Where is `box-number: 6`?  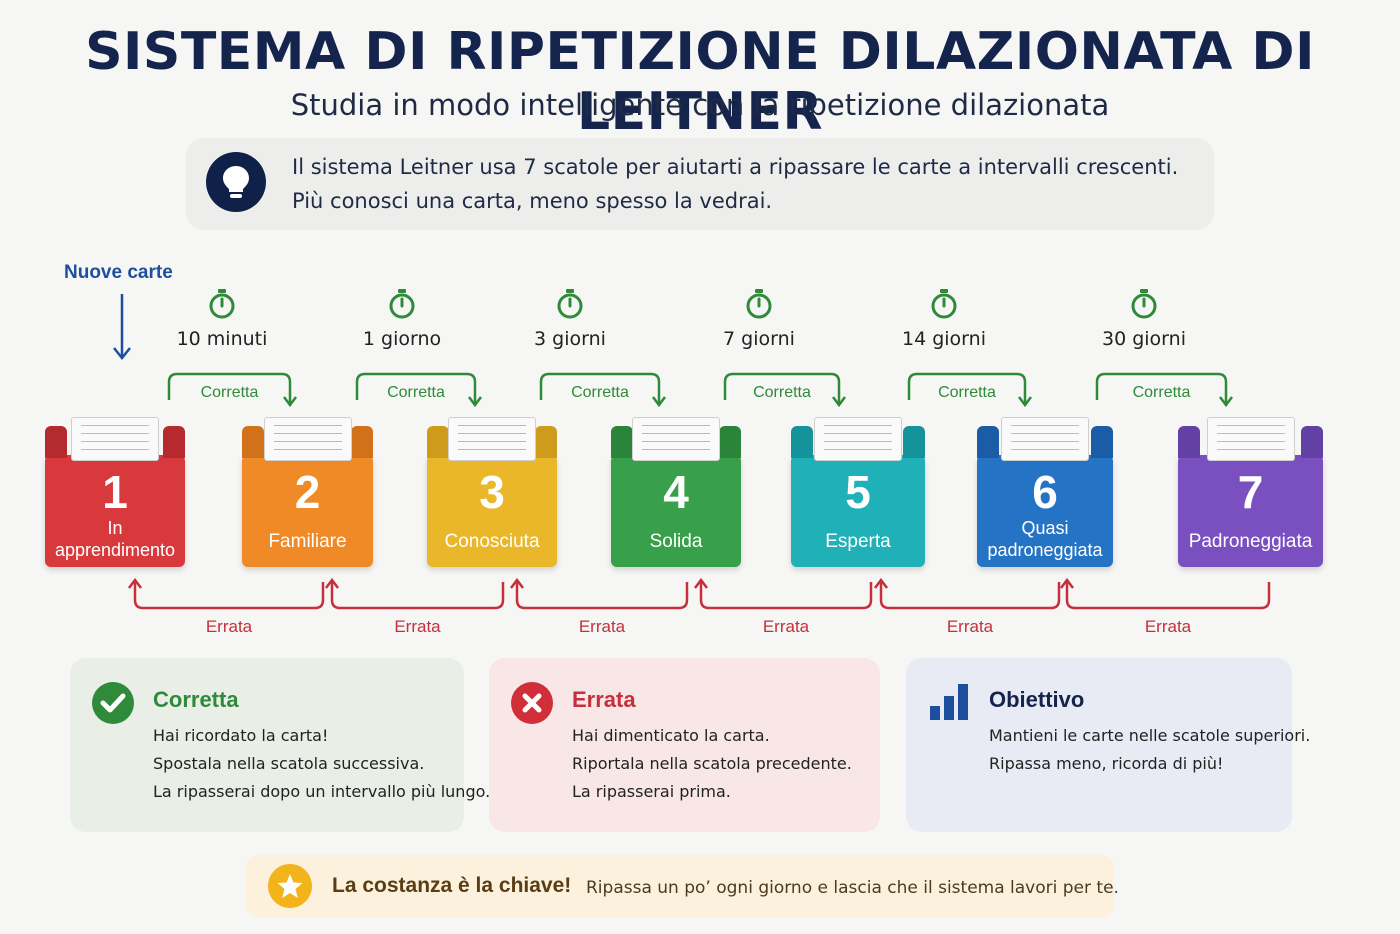 box-number: 6 is located at coordinates (1045, 492).